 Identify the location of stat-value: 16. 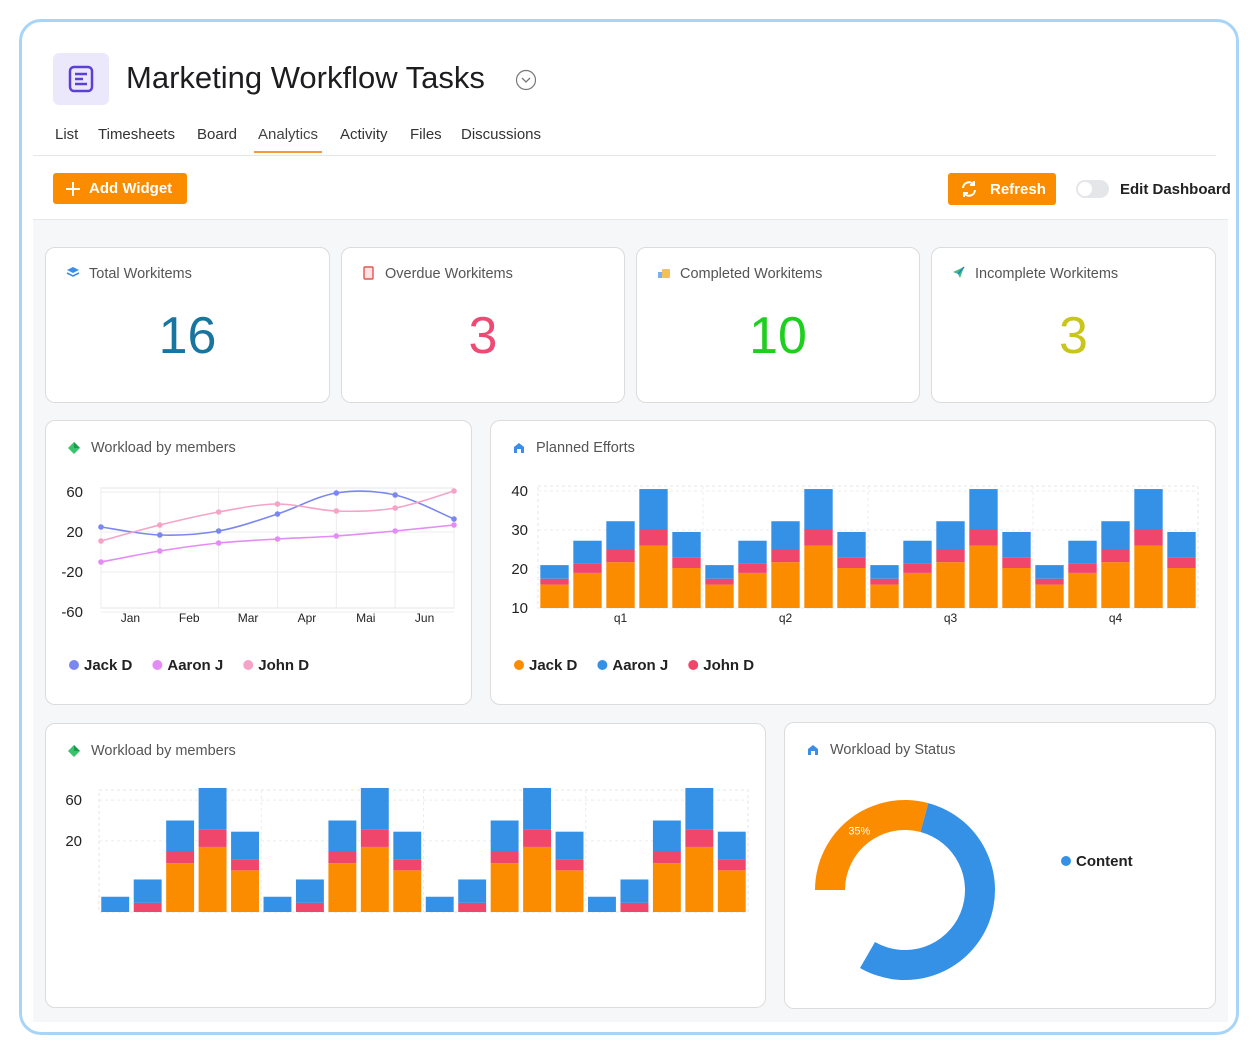
(187, 336).